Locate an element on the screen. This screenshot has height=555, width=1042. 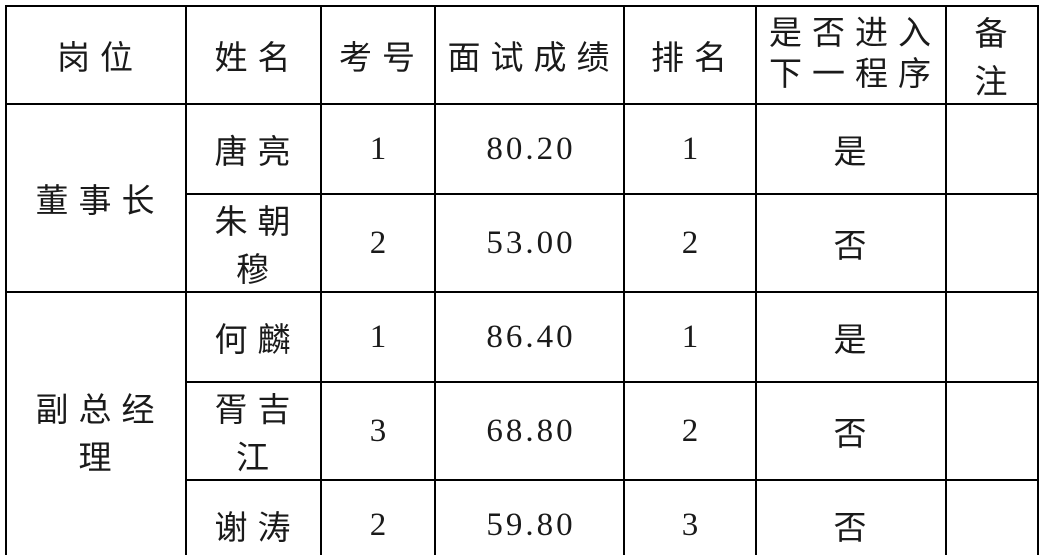
column-header-rank: 排名 is located at coordinates (690, 55).